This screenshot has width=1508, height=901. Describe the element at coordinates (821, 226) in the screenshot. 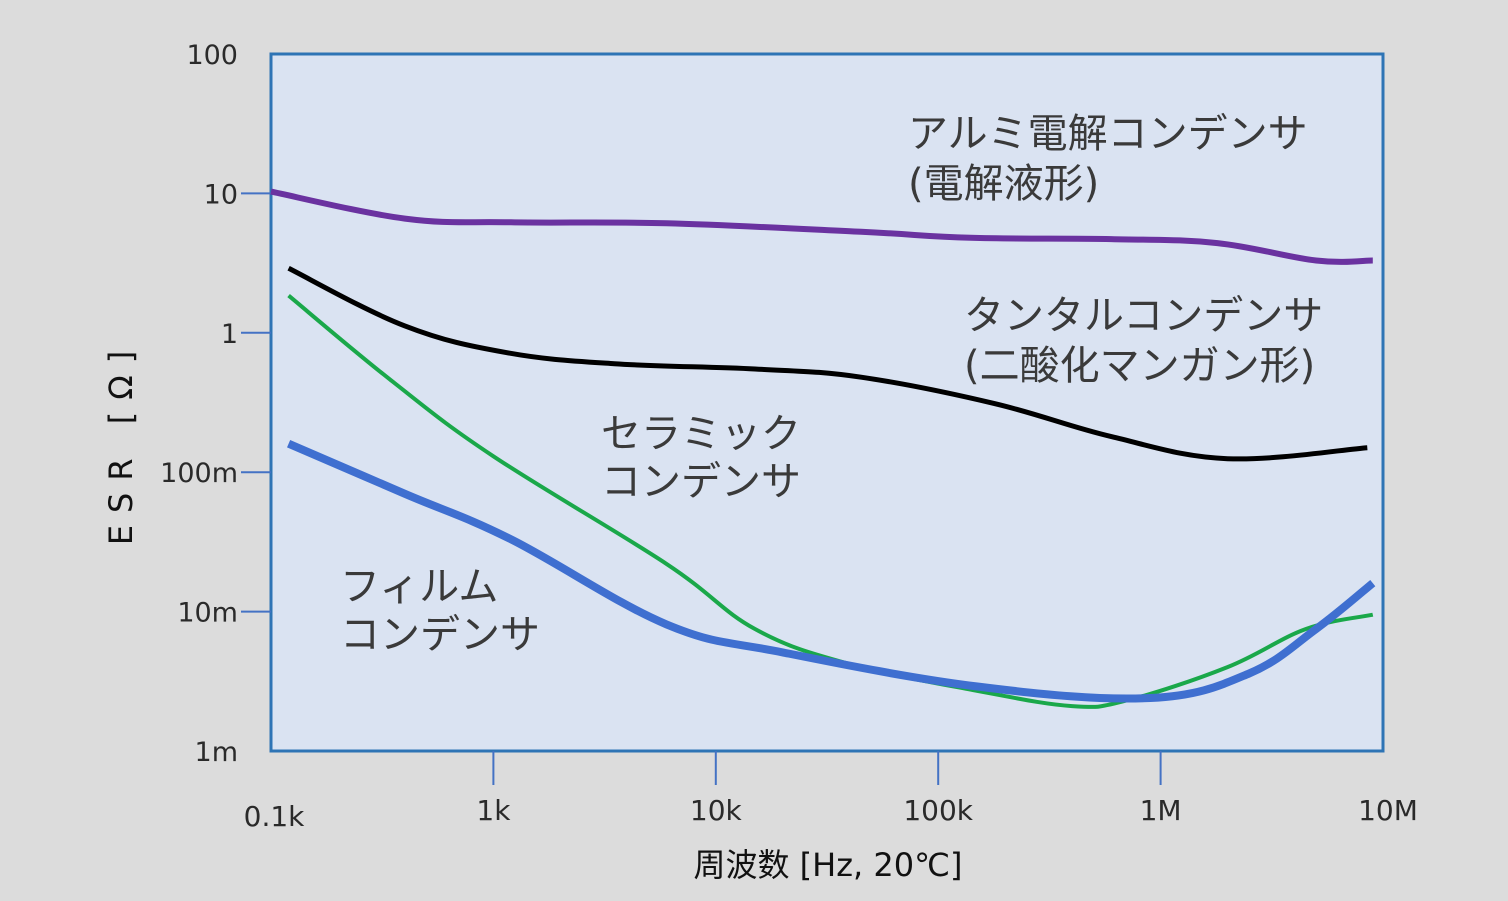

I see `series-line-aluminum` at that location.